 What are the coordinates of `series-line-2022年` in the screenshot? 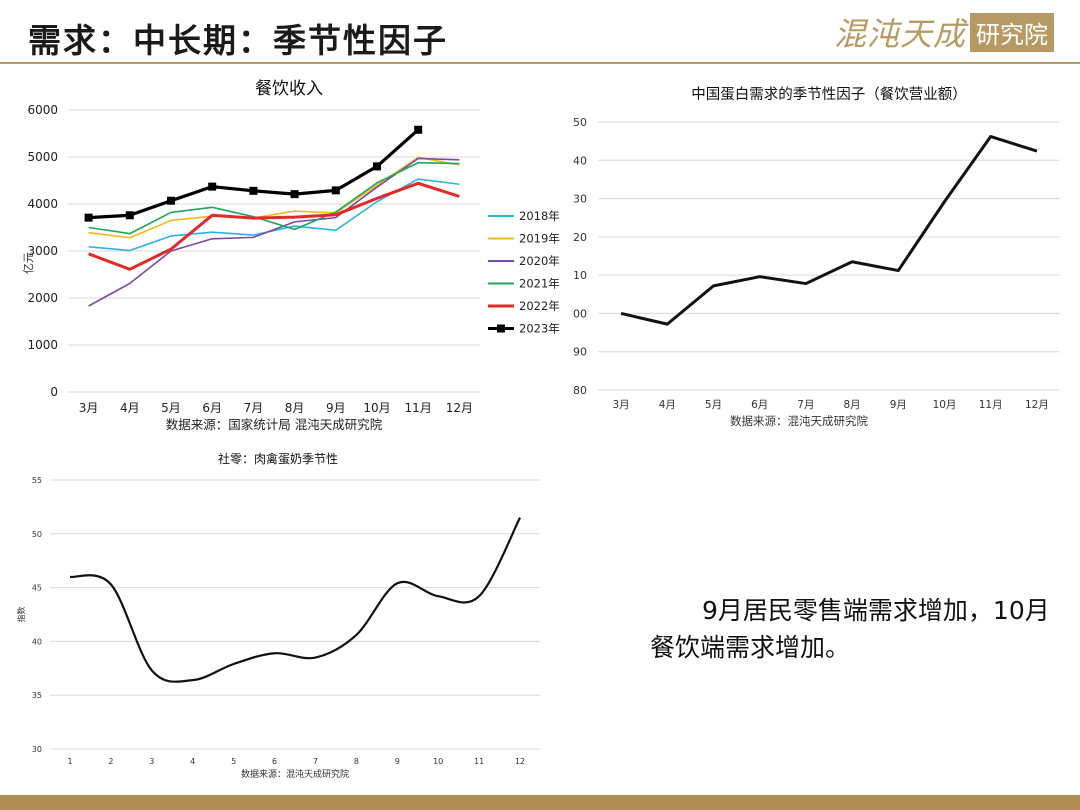 It's located at (274, 226).